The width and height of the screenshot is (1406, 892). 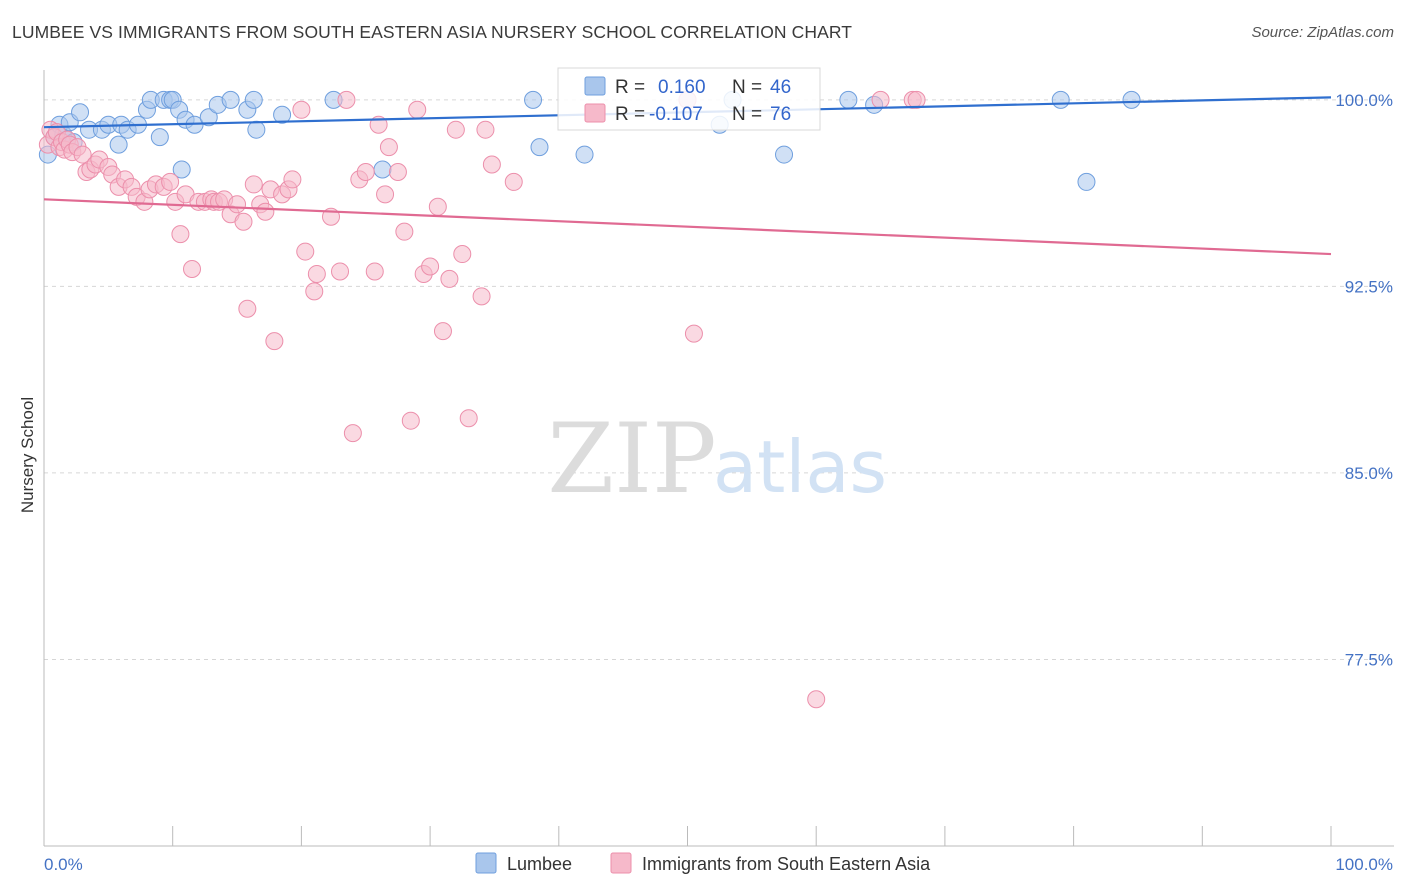 What do you see at coordinates (595, 113) in the screenshot?
I see `legend-swatch-immigrants` at bounding box center [595, 113].